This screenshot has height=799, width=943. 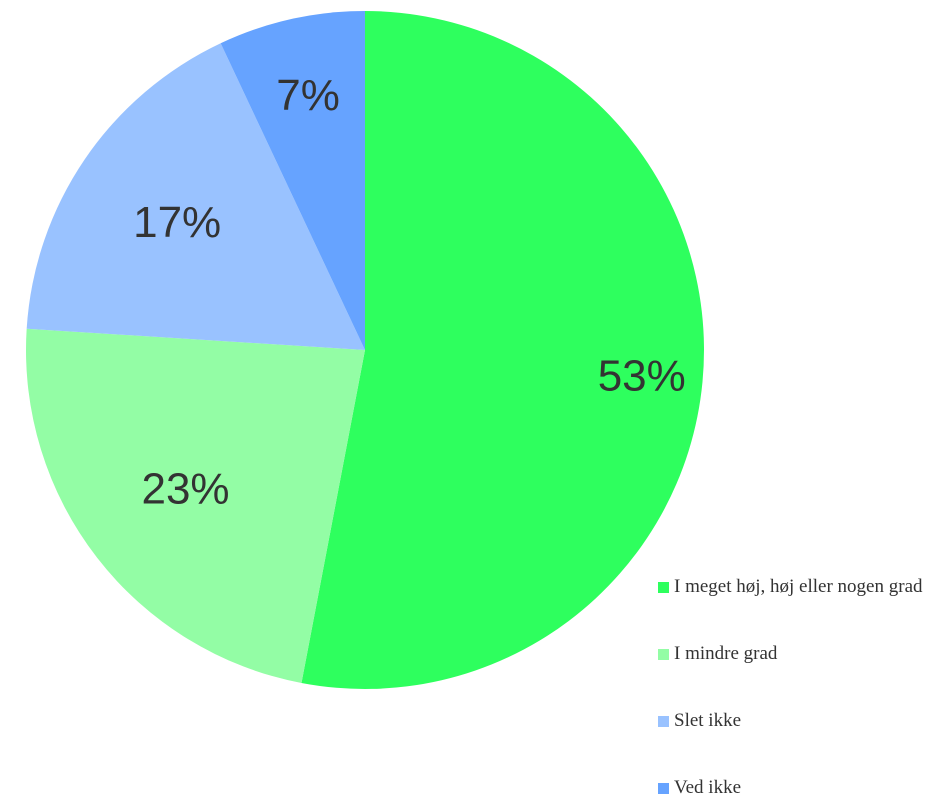 I want to click on legend-swatch-high, so click(x=663, y=587).